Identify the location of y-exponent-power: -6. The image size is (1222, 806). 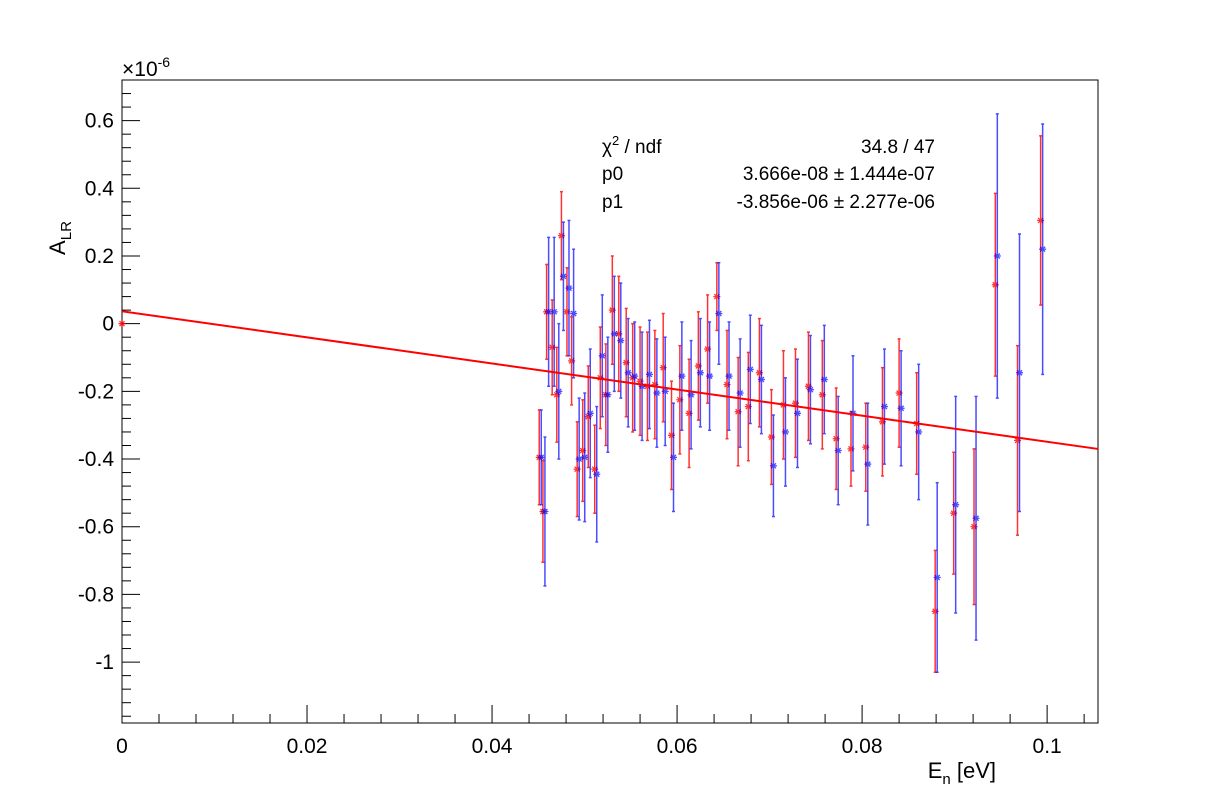
(164, 62).